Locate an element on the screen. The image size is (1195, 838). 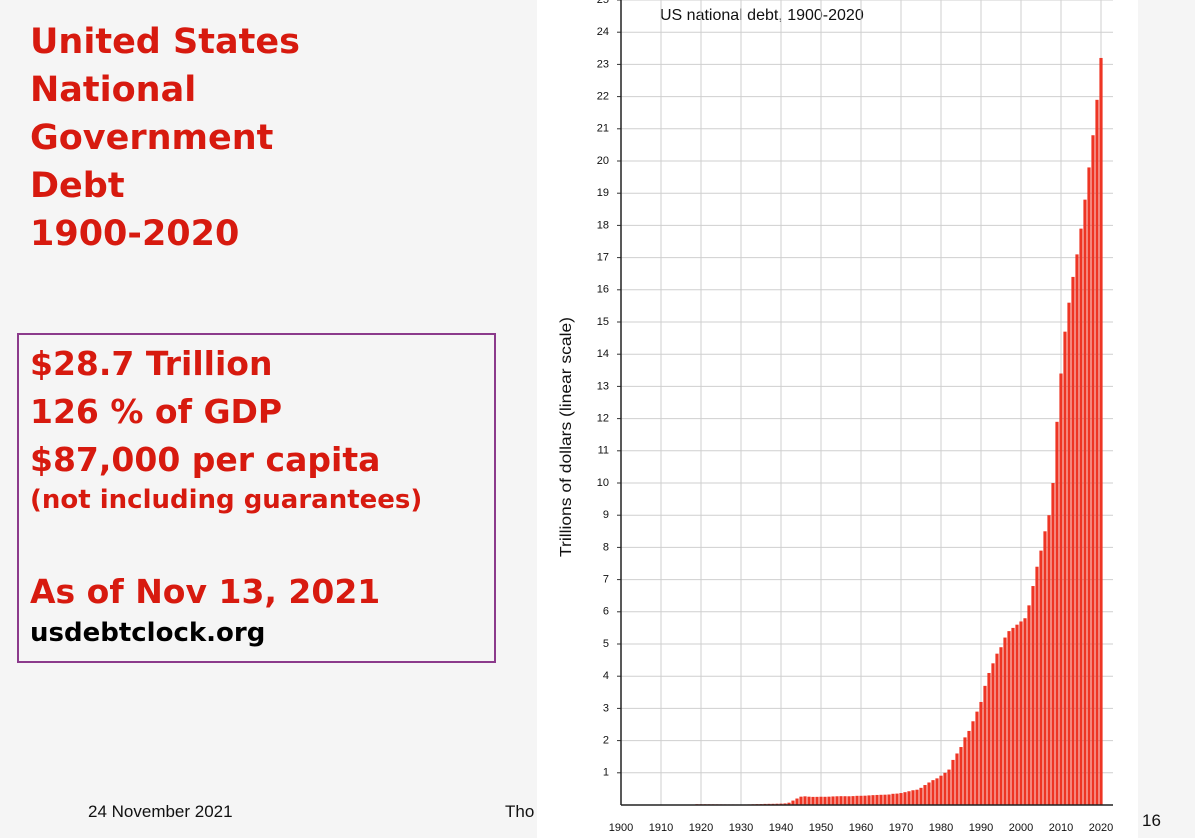
y-tick-label: 5 is located at coordinates (606, 644).